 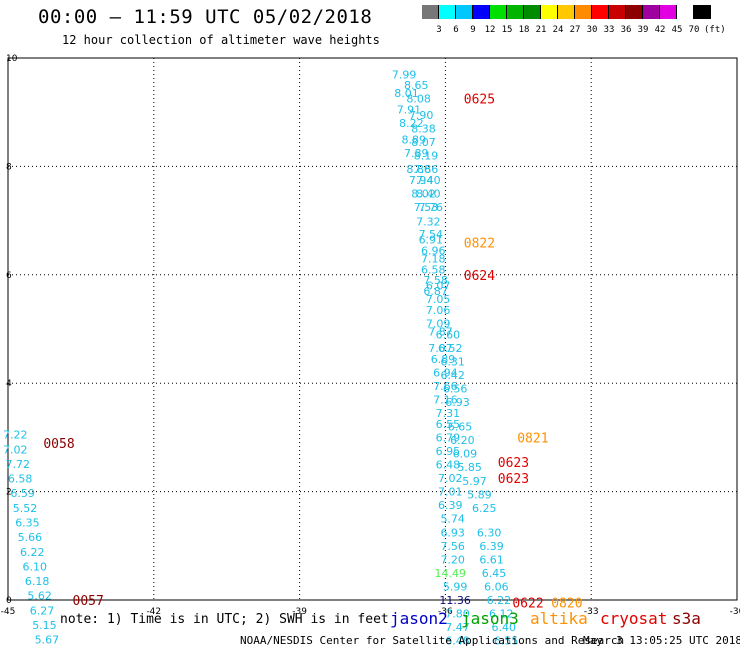 What do you see at coordinates (501, 614) in the screenshot?
I see `wave-height-value: 6.12` at bounding box center [501, 614].